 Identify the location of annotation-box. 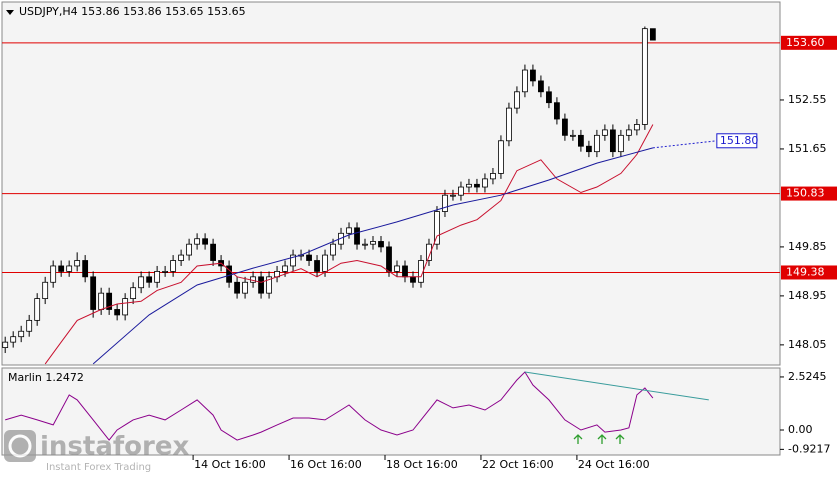
(737, 141).